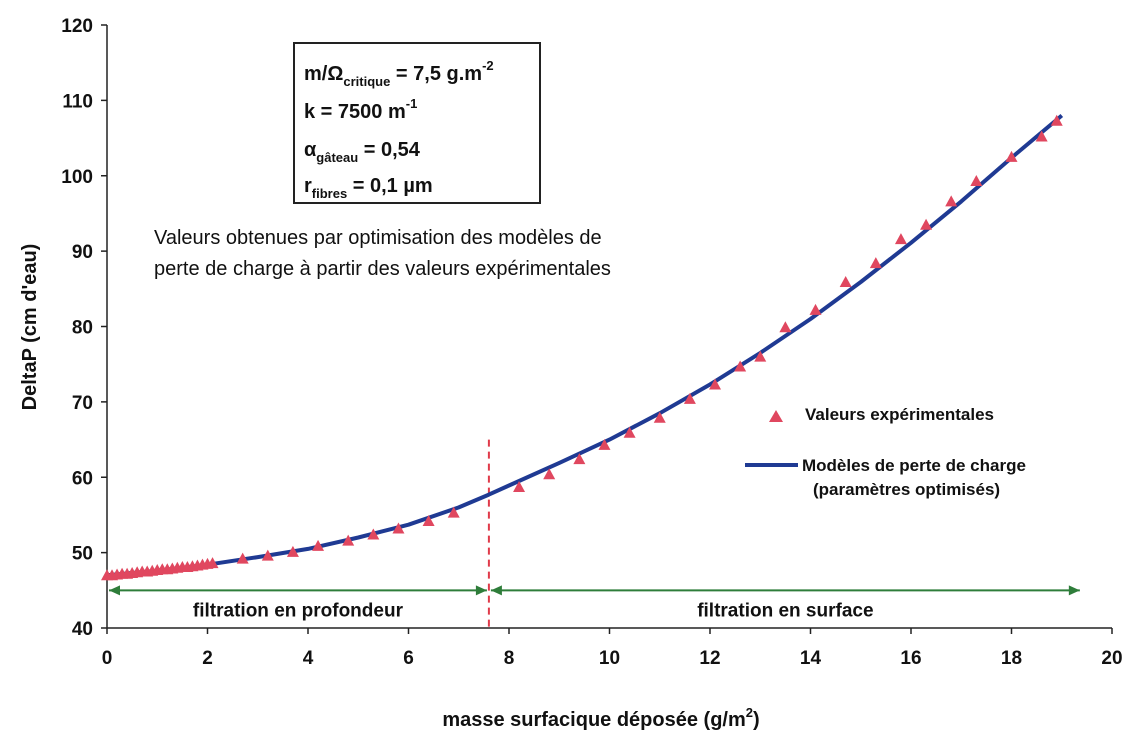 Image resolution: width=1129 pixels, height=730 pixels. Describe the element at coordinates (1011, 658) in the screenshot. I see `x-tick-label: 18` at that location.